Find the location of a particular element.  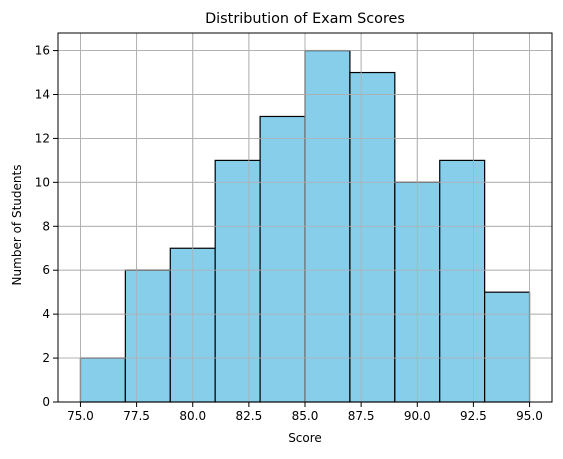

chart-title: Distribution of Exam Scores is located at coordinates (305, 19).